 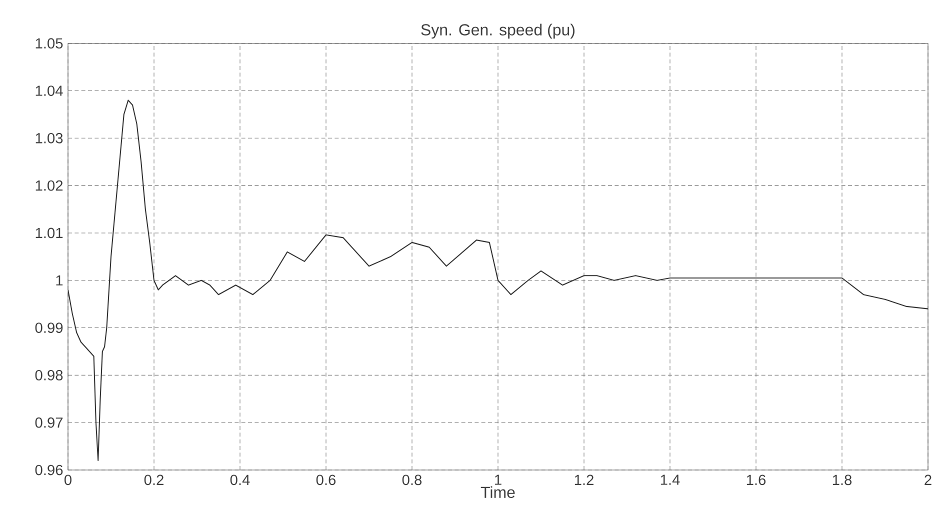 What do you see at coordinates (584, 479) in the screenshot?
I see `x-tick-label: 1.2` at bounding box center [584, 479].